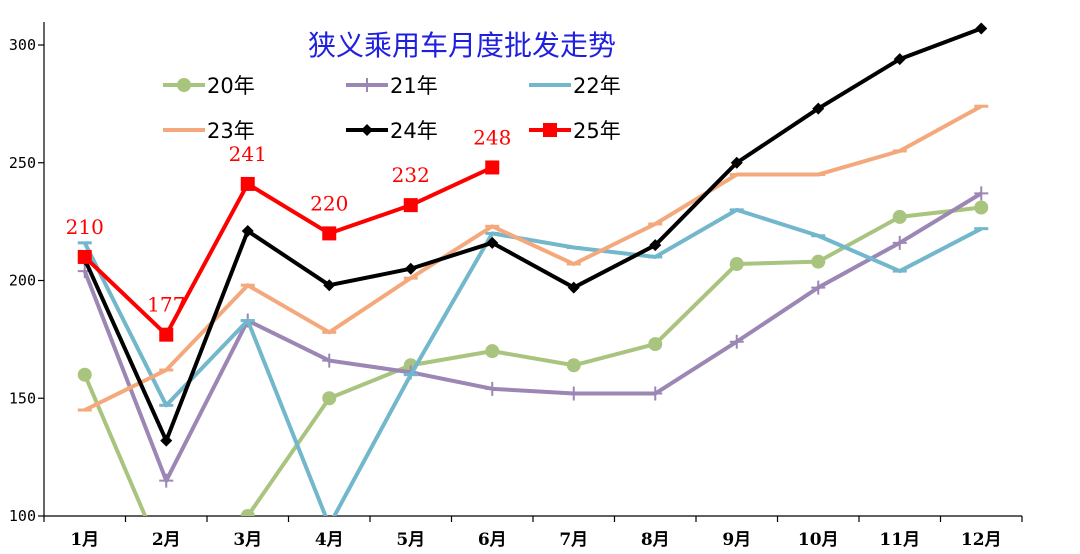  I want to click on x-tick-label: 8月, so click(655, 540).